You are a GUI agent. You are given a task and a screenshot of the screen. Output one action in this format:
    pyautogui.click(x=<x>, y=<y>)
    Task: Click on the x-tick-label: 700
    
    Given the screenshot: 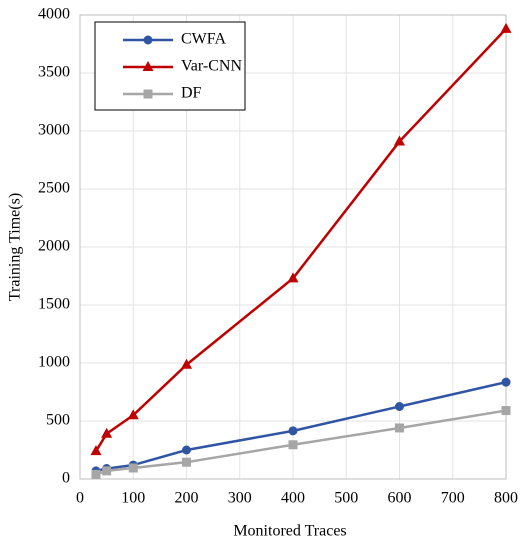 What is the action you would take?
    pyautogui.click(x=453, y=498)
    